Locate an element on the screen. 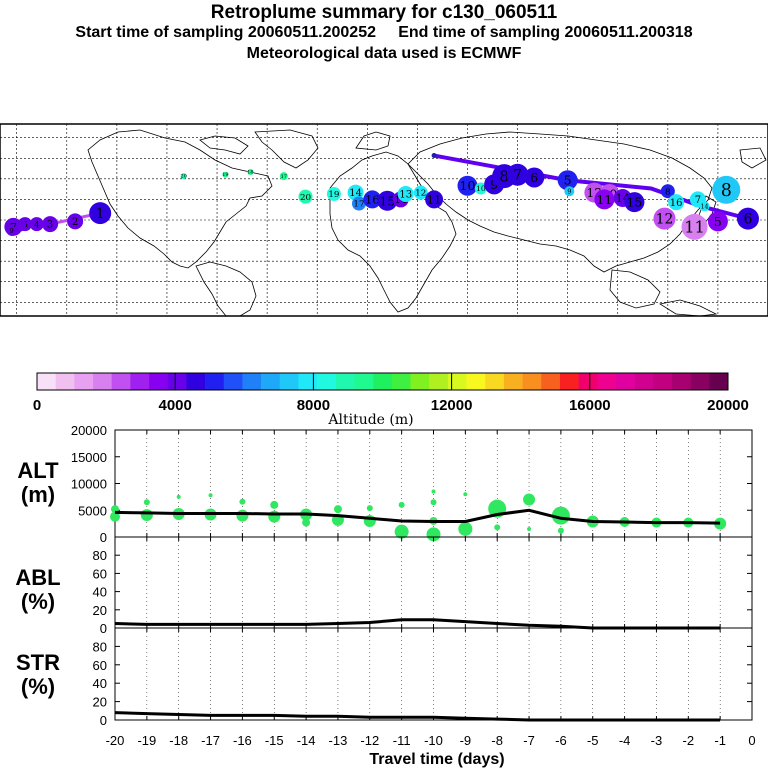 The height and width of the screenshot is (768, 768). plume-marker: 3 is located at coordinates (50, 224).